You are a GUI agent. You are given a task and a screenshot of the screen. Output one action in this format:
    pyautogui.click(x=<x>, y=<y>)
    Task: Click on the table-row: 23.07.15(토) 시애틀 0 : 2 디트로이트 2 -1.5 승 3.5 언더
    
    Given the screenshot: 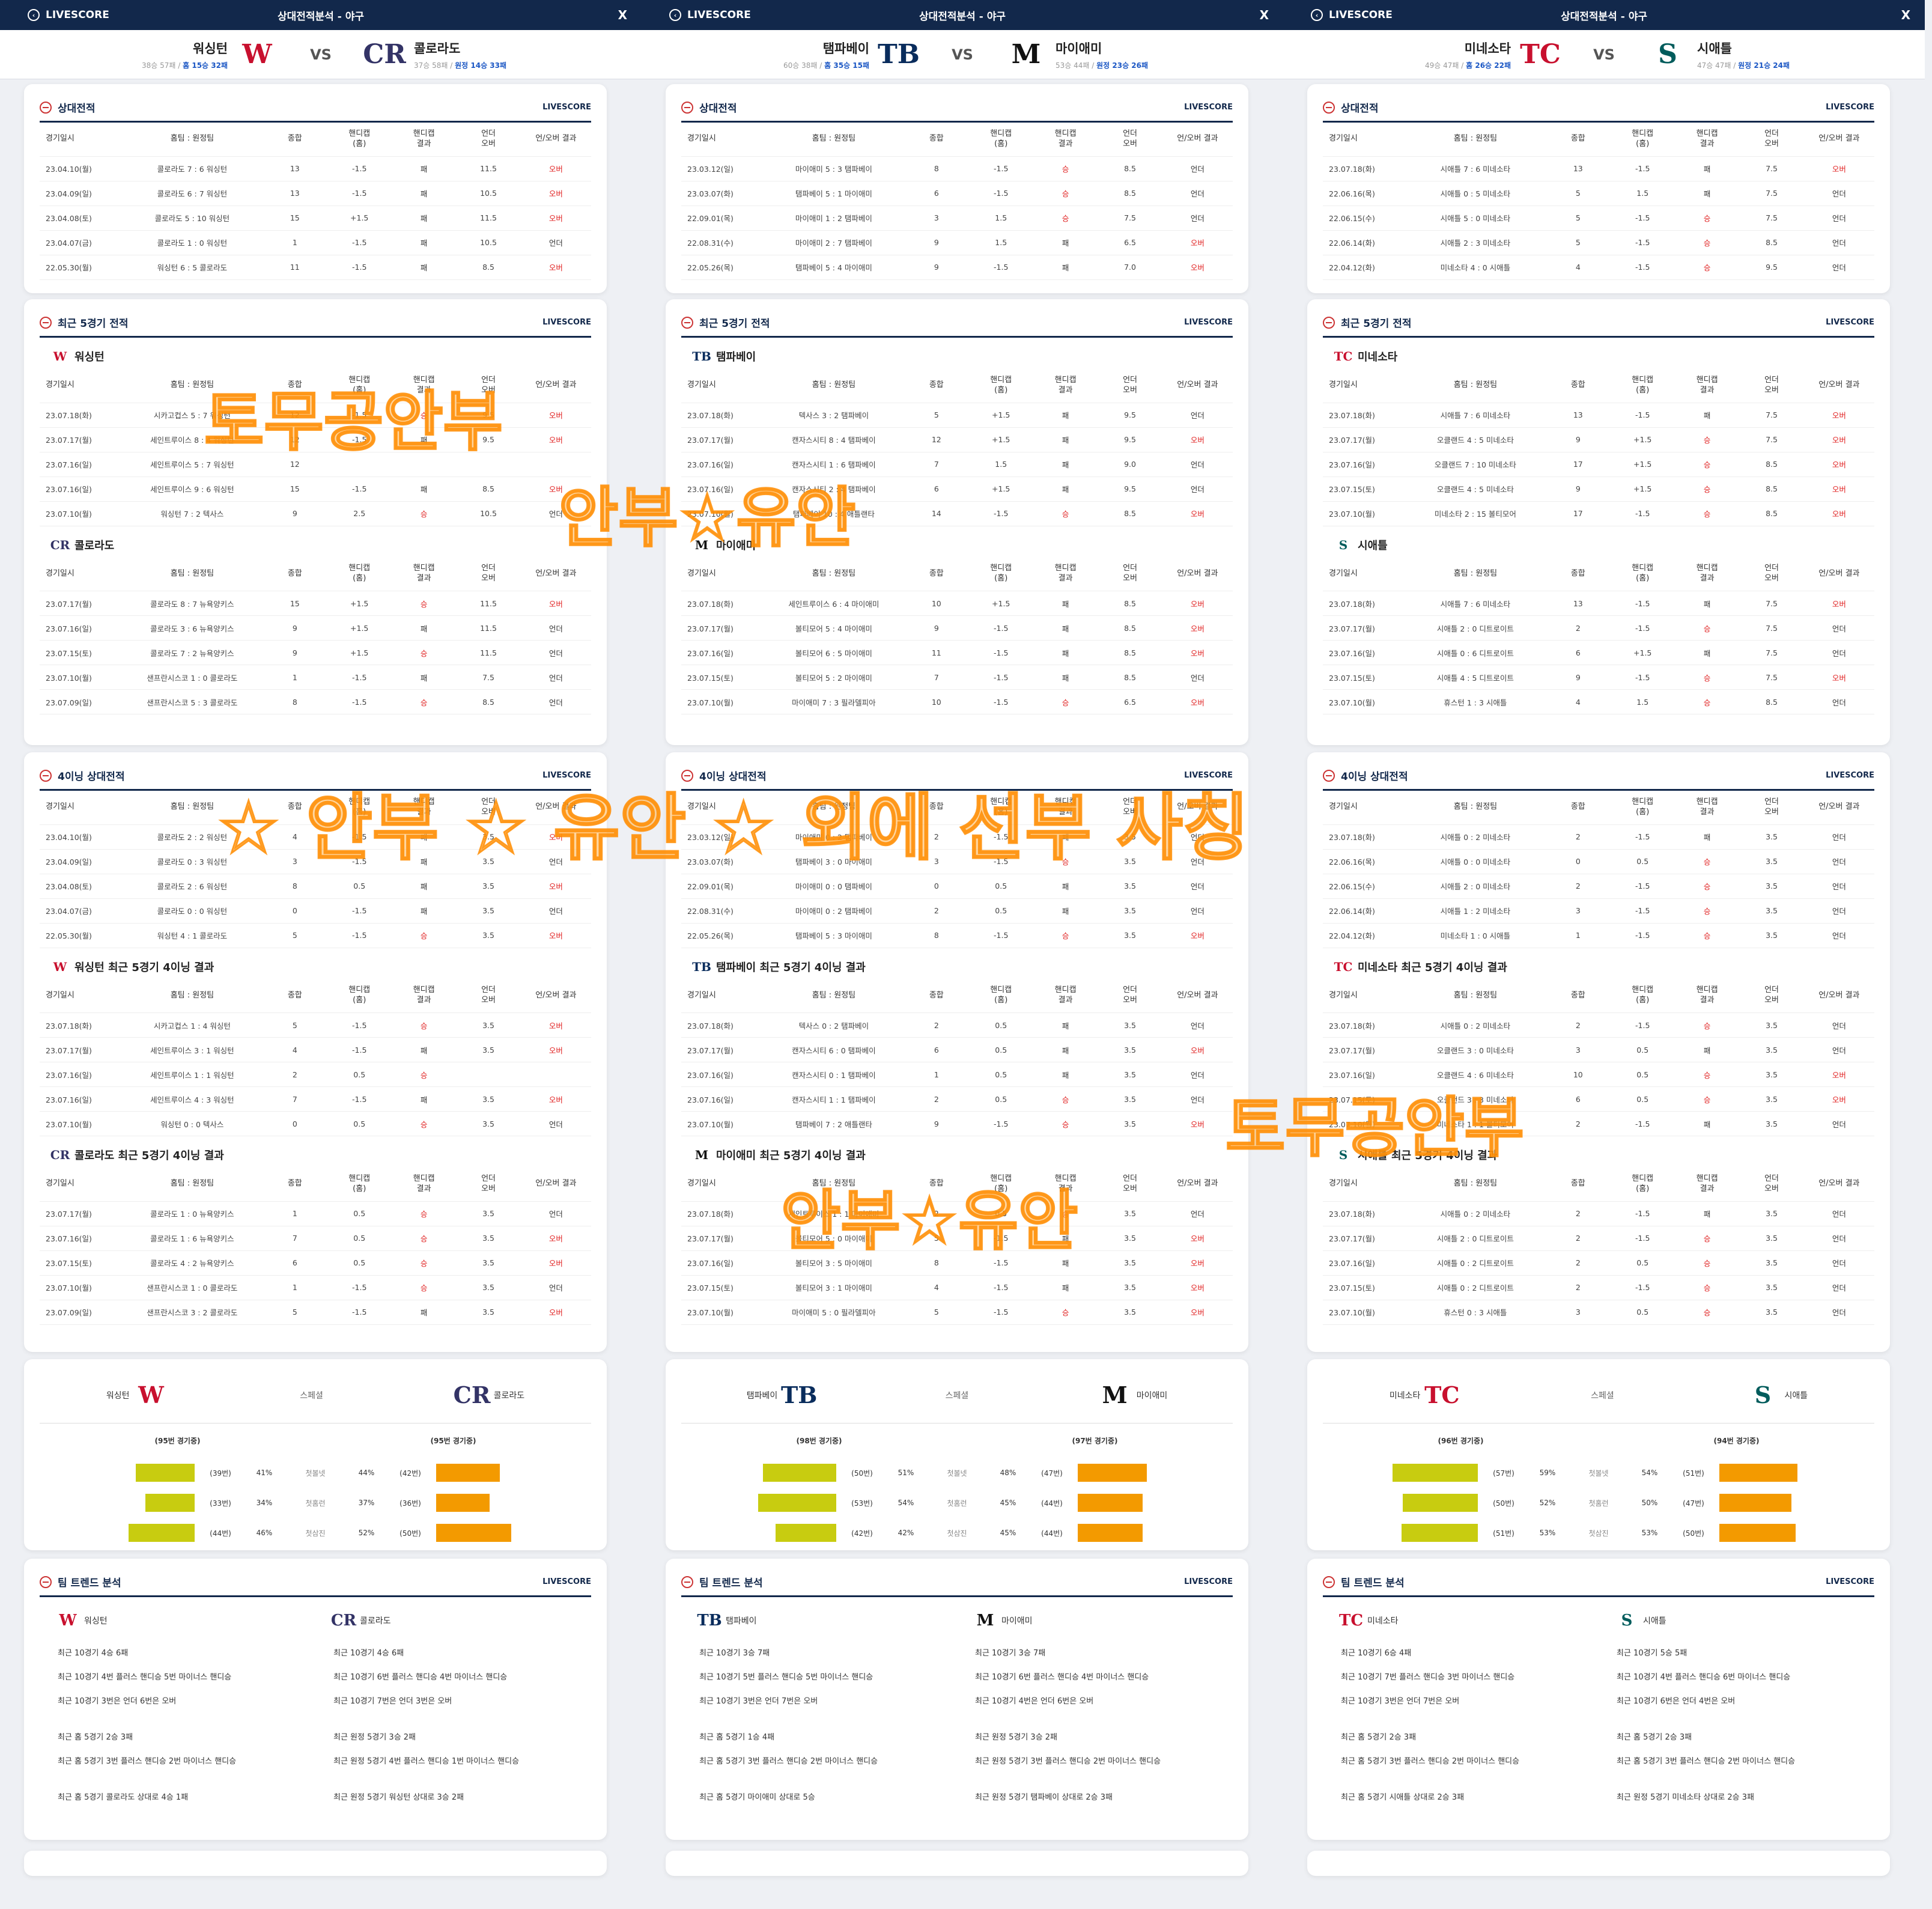 What is the action you would take?
    pyautogui.click(x=1599, y=1287)
    